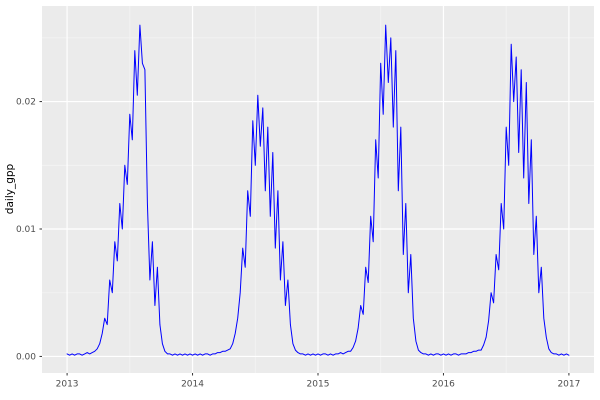 The image size is (600, 400). Describe the element at coordinates (26, 103) in the screenshot. I see `y-tick-label: 0.02` at that location.